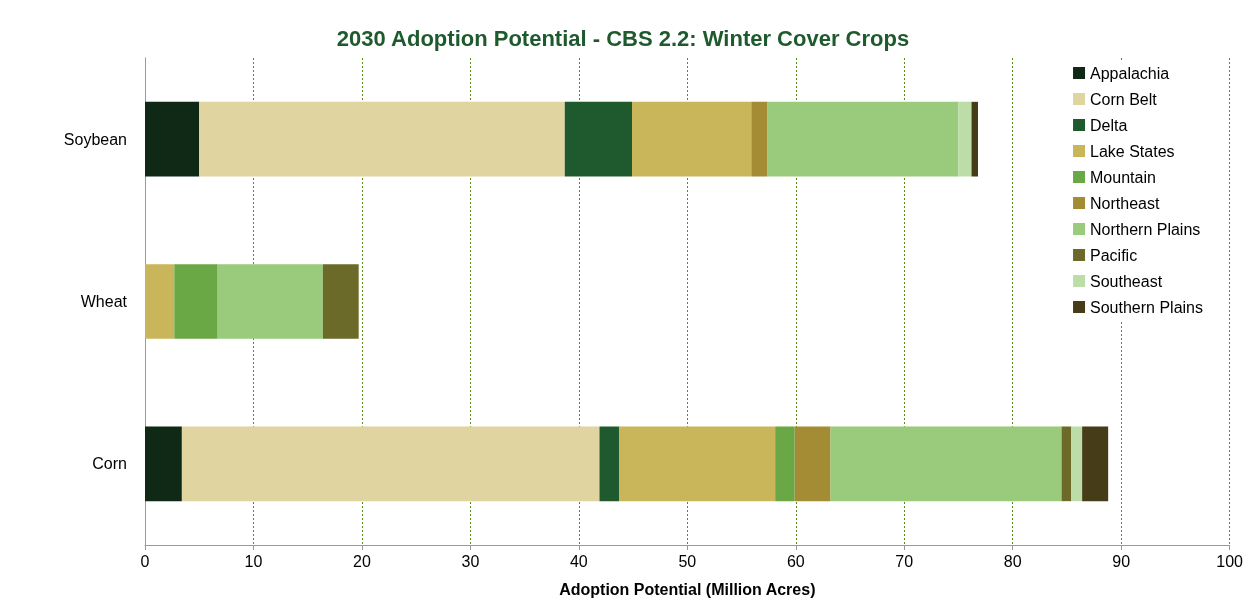 The image size is (1246, 615). What do you see at coordinates (1109, 125) in the screenshot?
I see `legend-label: Delta` at bounding box center [1109, 125].